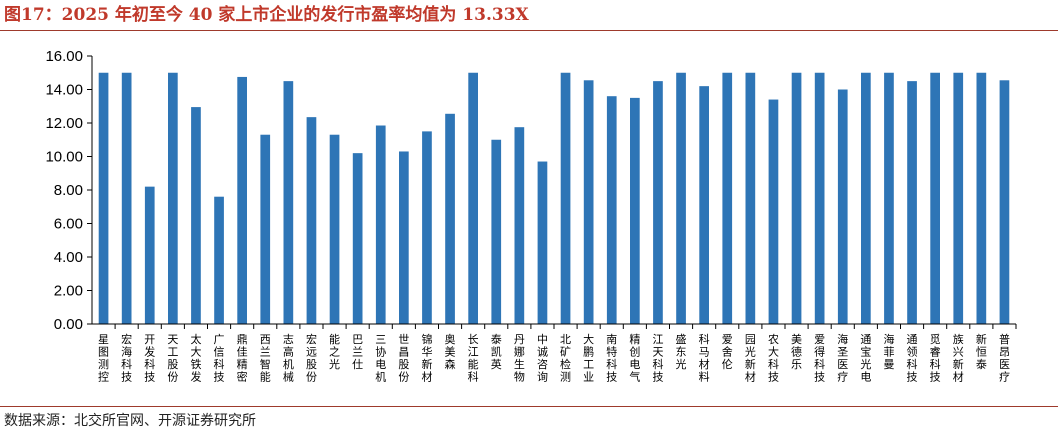 The width and height of the screenshot is (1058, 436). I want to click on x-tick-char: 之, so click(334, 352).